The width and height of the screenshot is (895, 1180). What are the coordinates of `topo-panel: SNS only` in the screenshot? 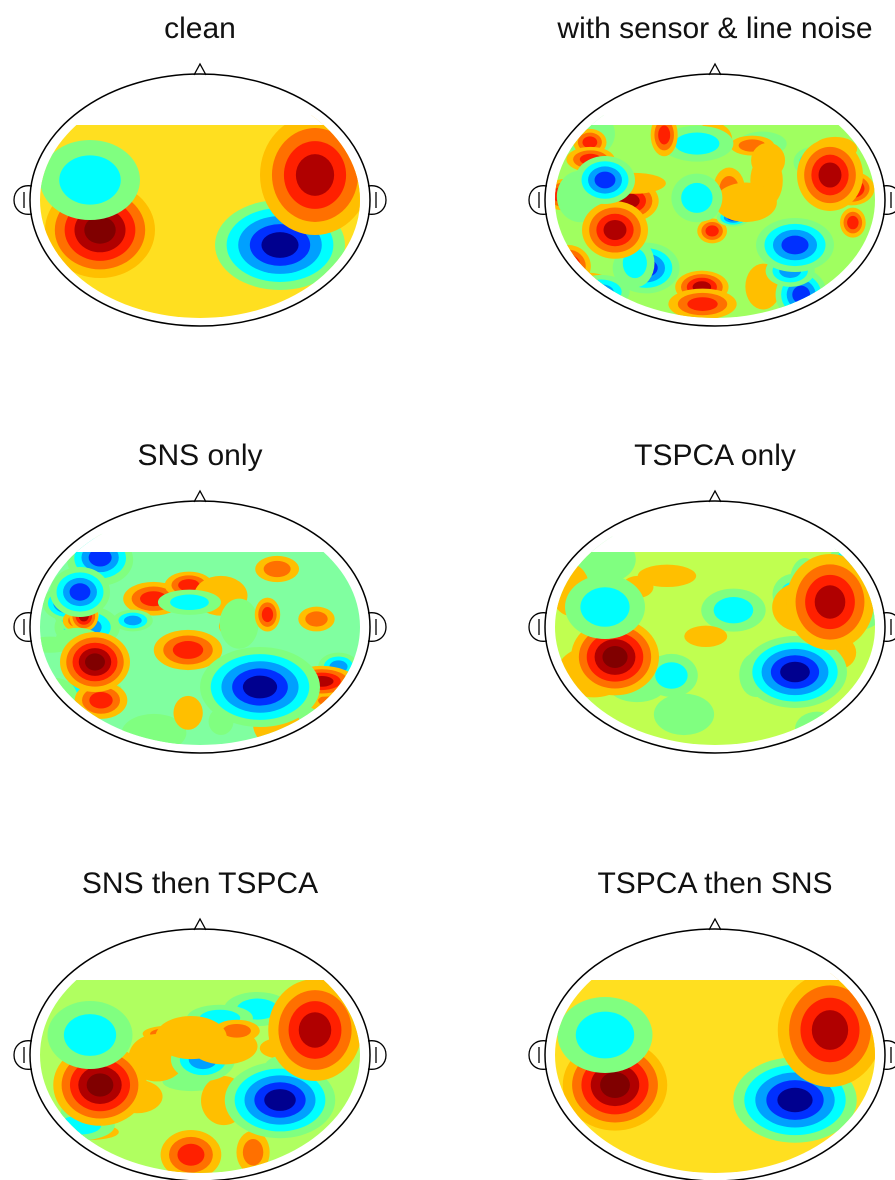 It's located at (200, 596).